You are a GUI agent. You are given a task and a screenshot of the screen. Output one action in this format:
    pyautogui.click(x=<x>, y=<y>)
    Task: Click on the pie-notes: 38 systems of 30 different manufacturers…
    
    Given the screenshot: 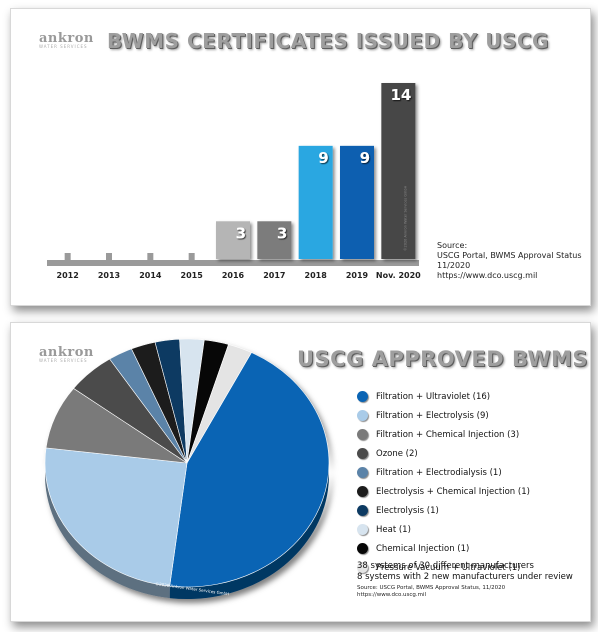 What is the action you would take?
    pyautogui.click(x=465, y=572)
    